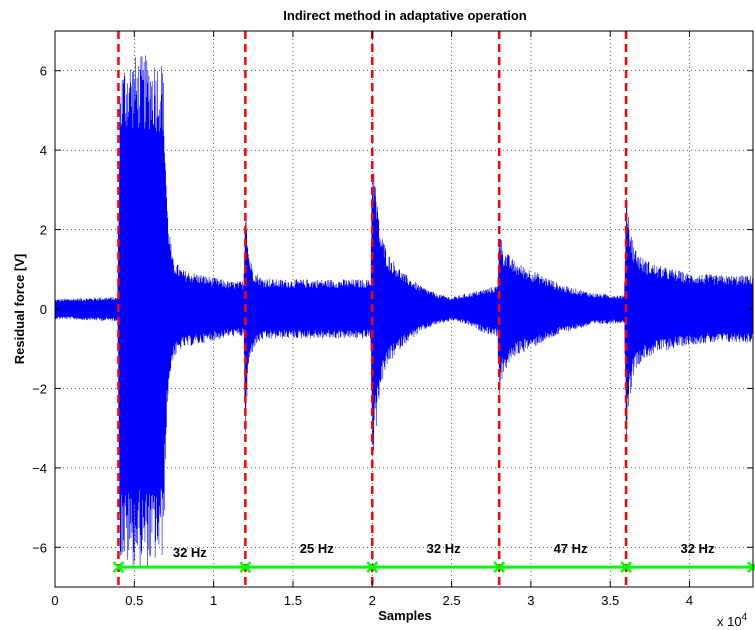  I want to click on segment-label-2: 32 Hz, so click(444, 548).